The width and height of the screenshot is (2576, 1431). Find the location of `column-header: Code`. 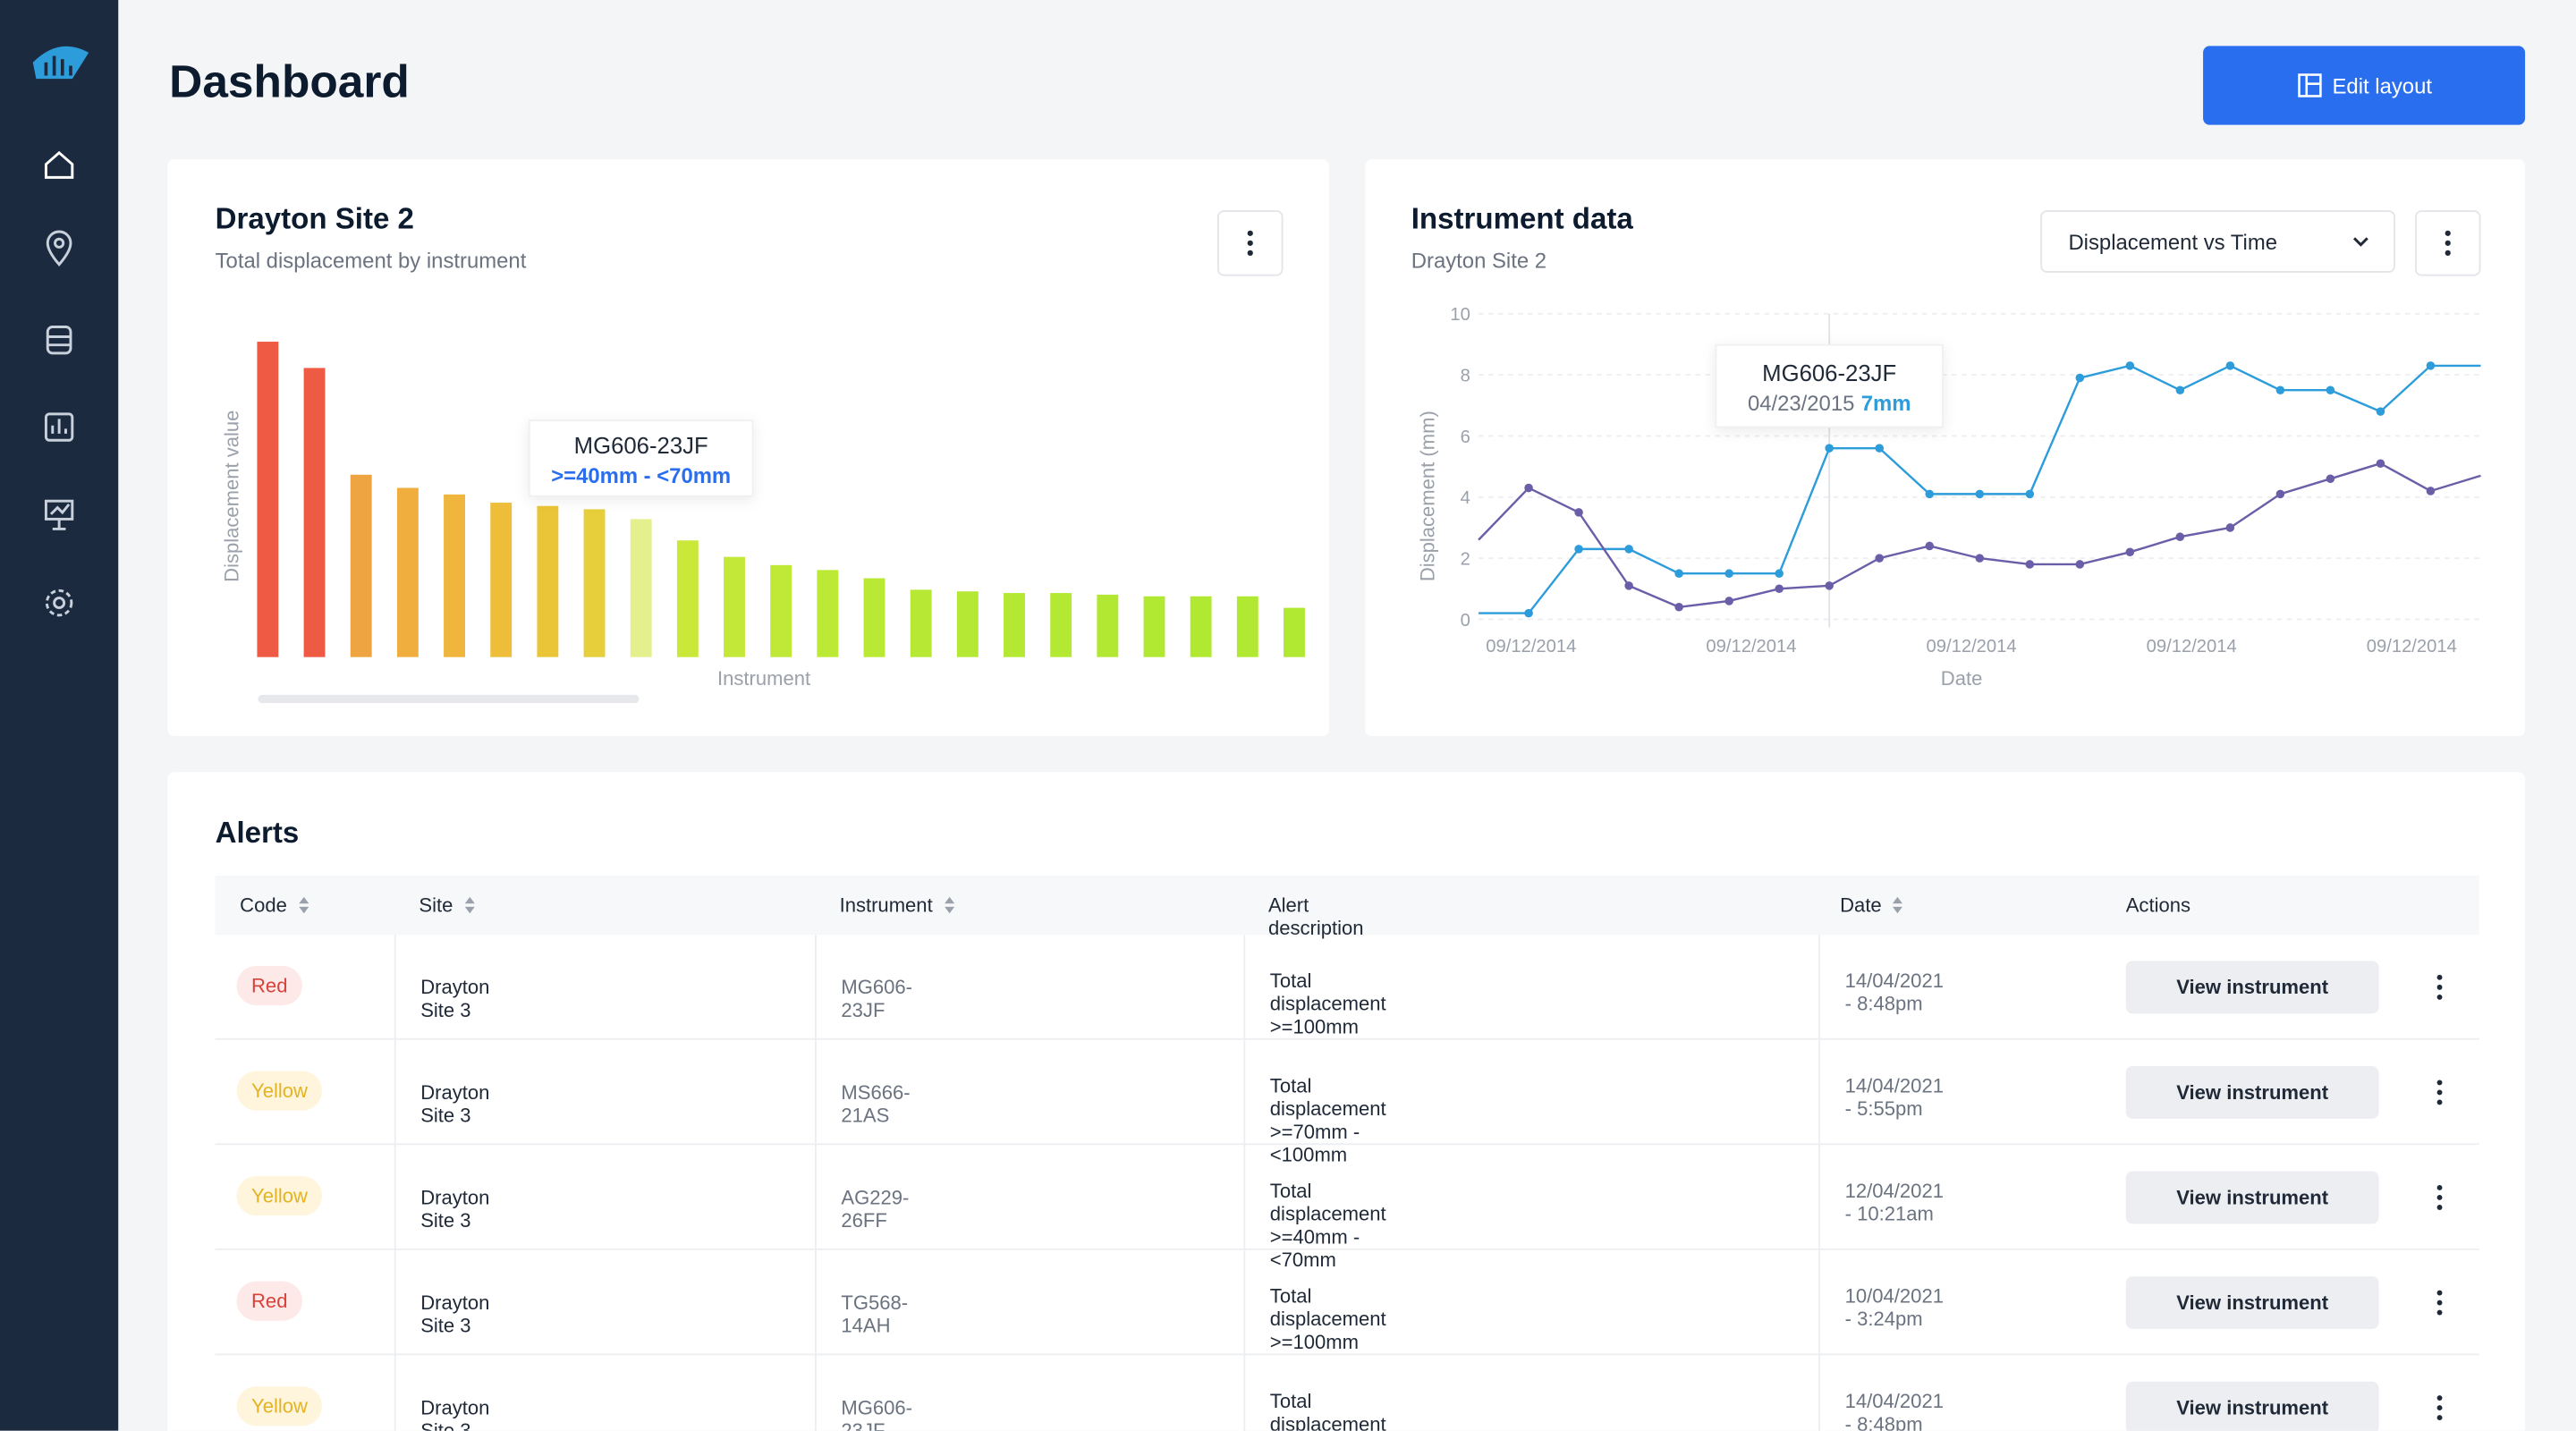

column-header: Code is located at coordinates (274, 905).